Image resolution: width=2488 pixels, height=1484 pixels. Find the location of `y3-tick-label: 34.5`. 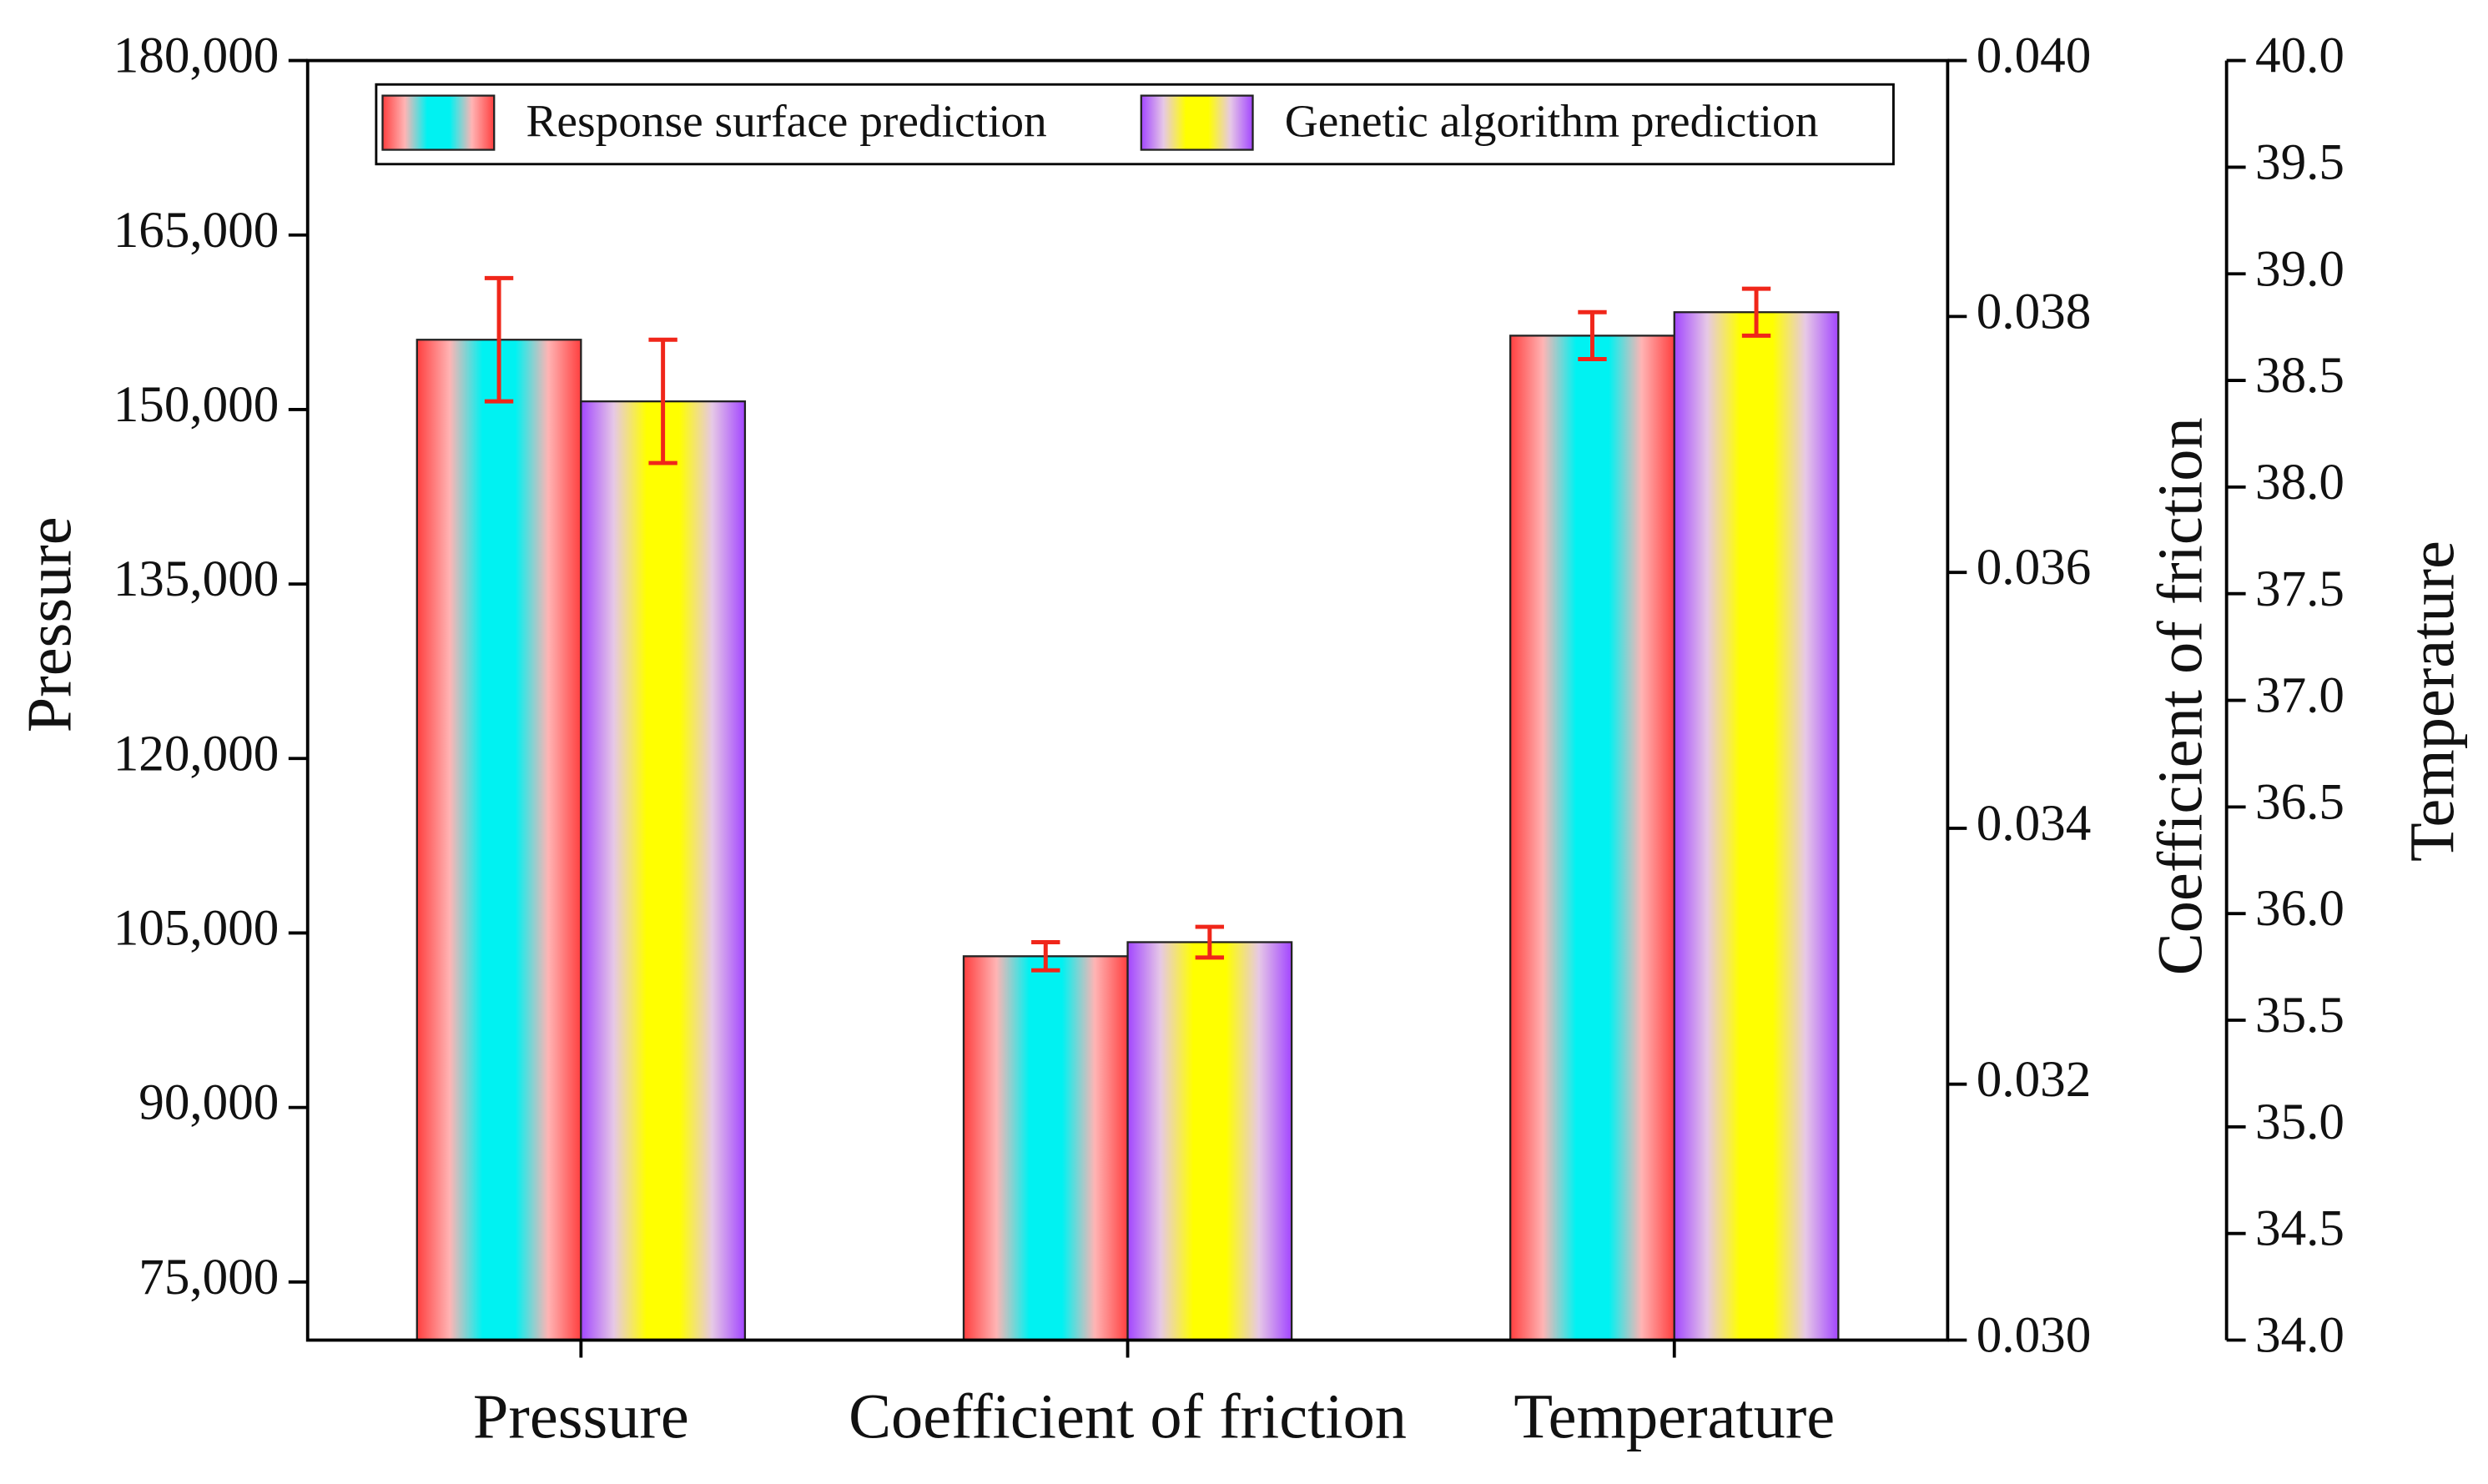

y3-tick-label: 34.5 is located at coordinates (2299, 1229).